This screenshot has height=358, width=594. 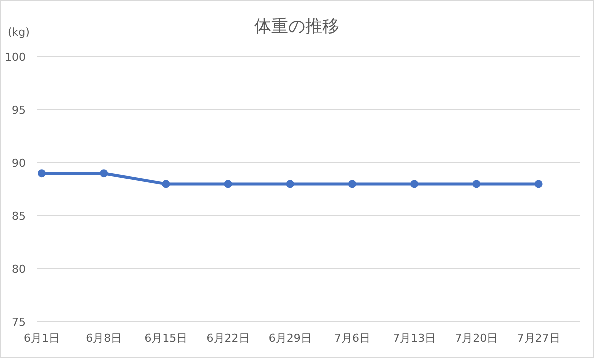 I want to click on y-tick-label: 95, so click(x=19, y=110).